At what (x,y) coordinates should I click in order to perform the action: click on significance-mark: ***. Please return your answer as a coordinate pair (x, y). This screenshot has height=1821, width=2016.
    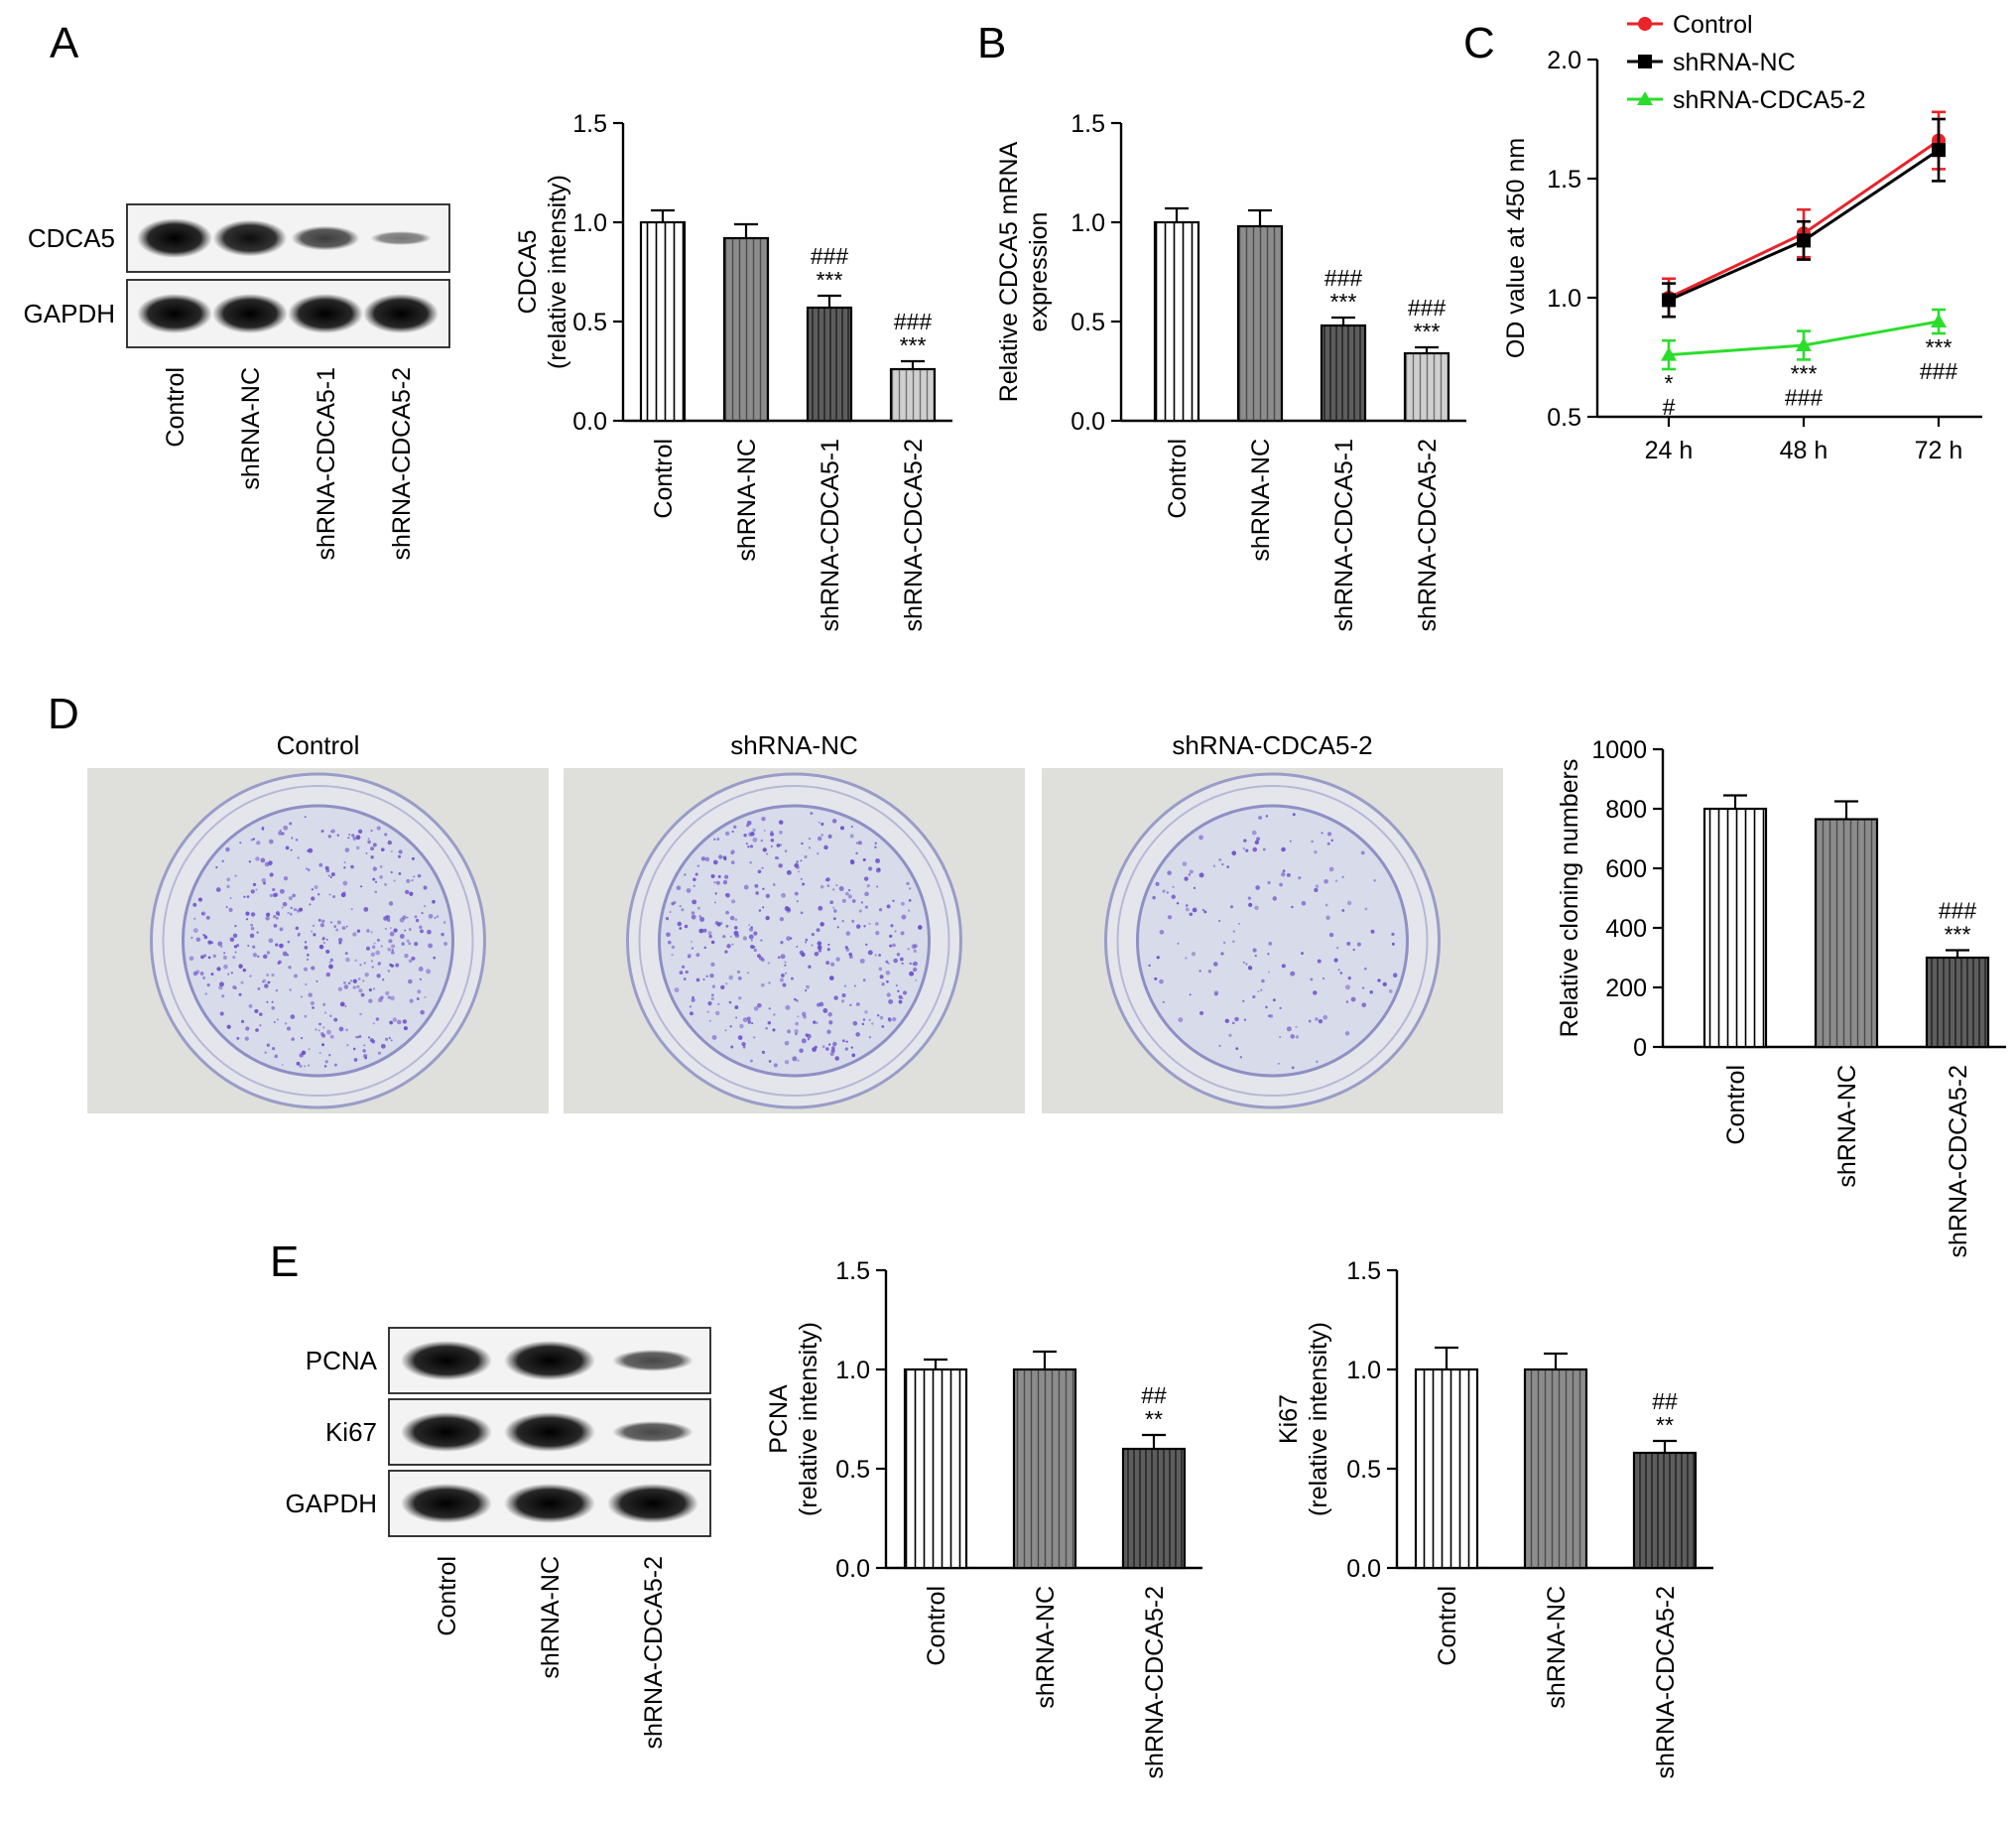
    Looking at the image, I should click on (1427, 331).